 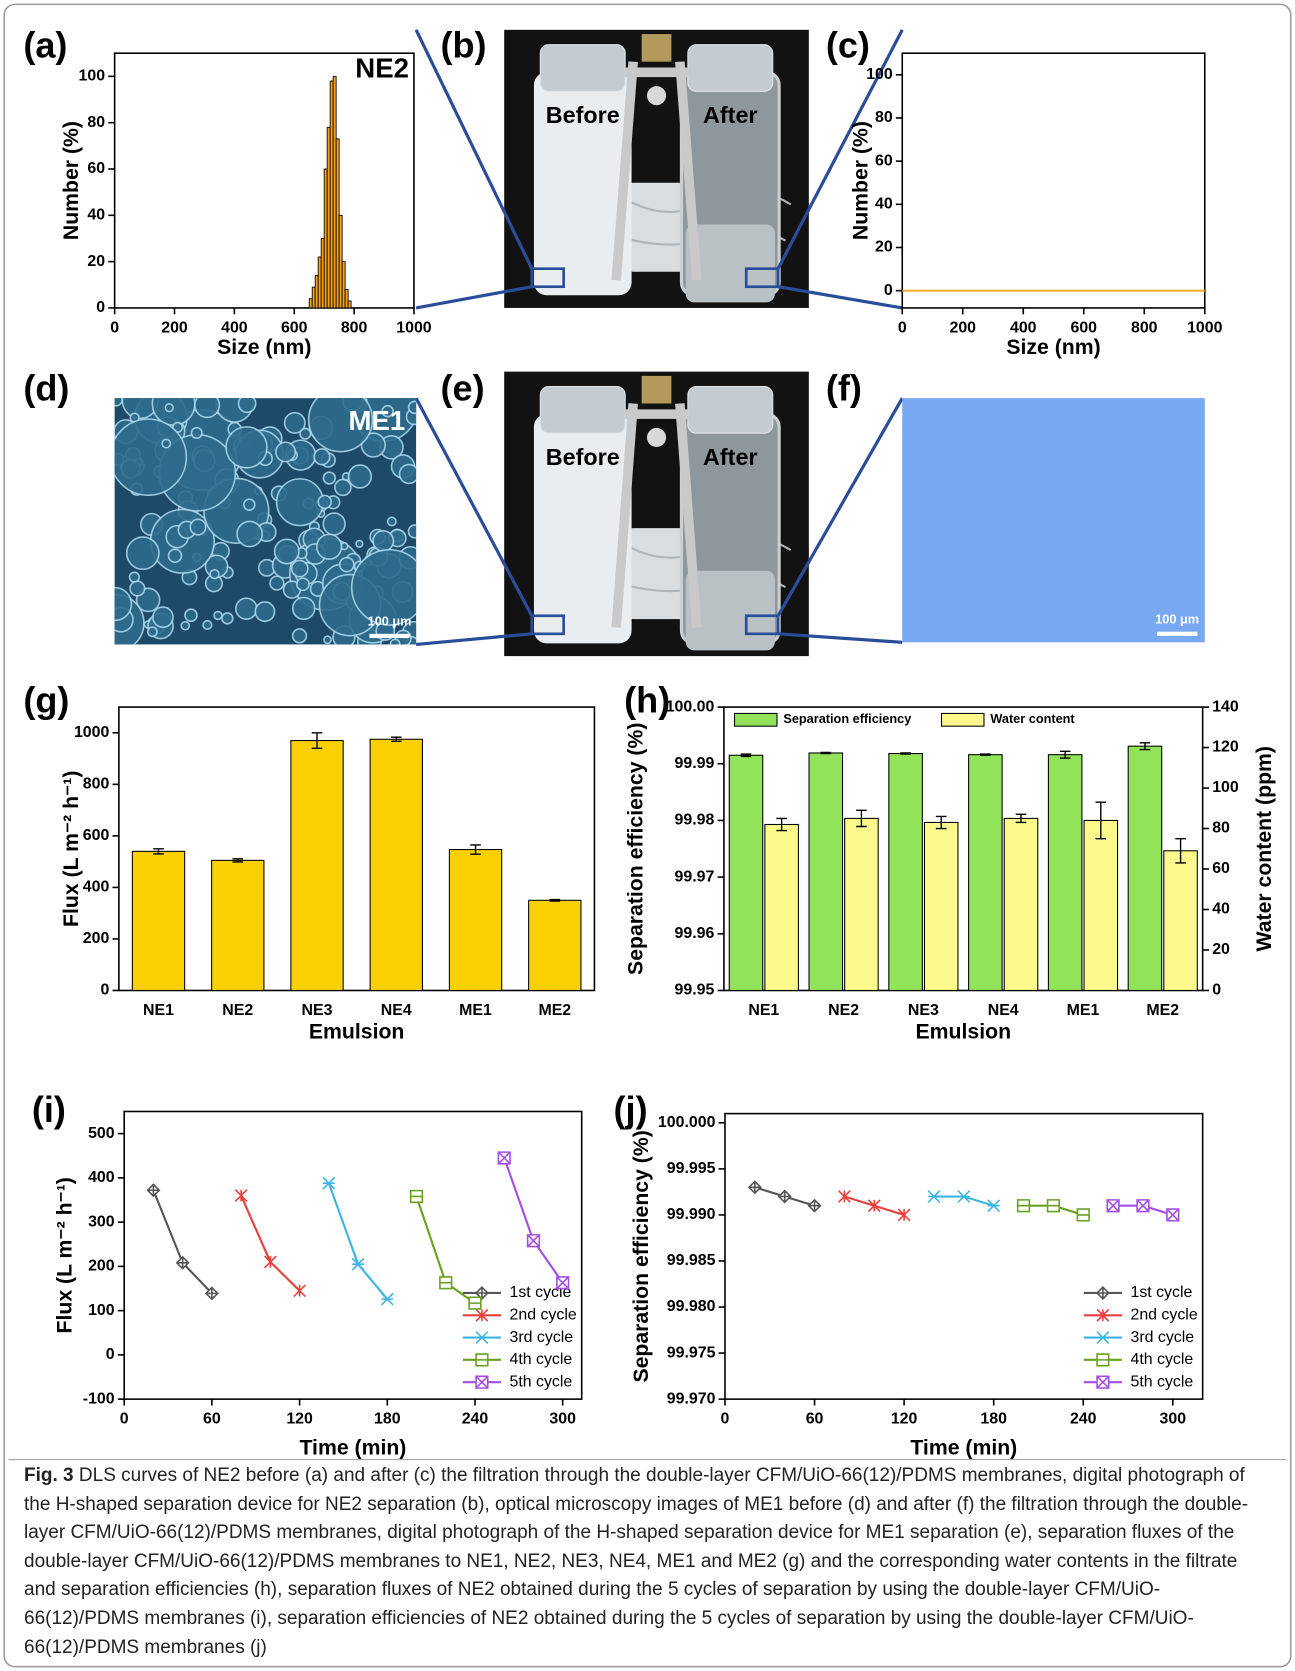 I want to click on y-tick-label: 800, so click(x=96, y=784).